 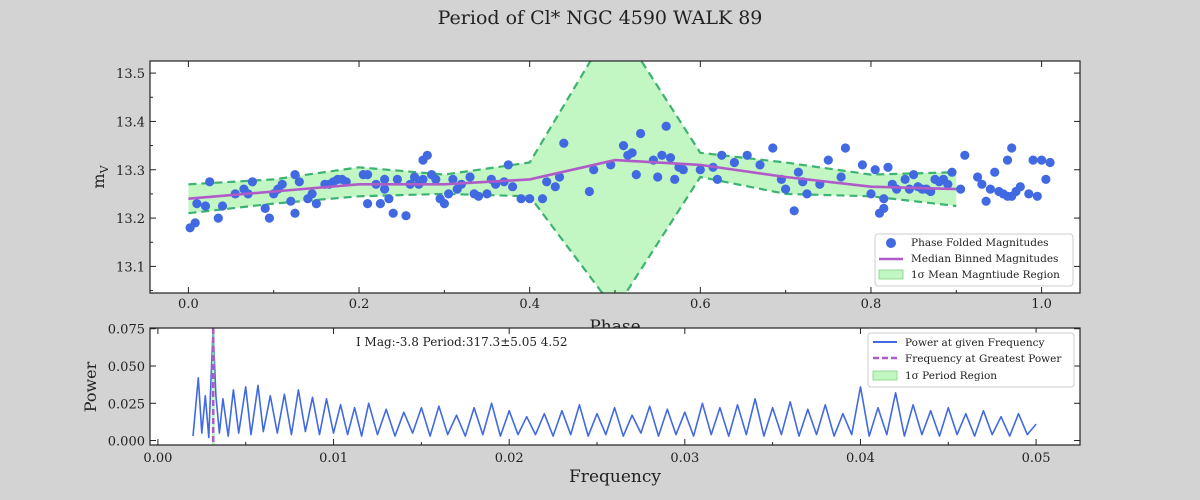 What do you see at coordinates (157, 458) in the screenshot?
I see `power-x-tick-label: 0.00` at bounding box center [157, 458].